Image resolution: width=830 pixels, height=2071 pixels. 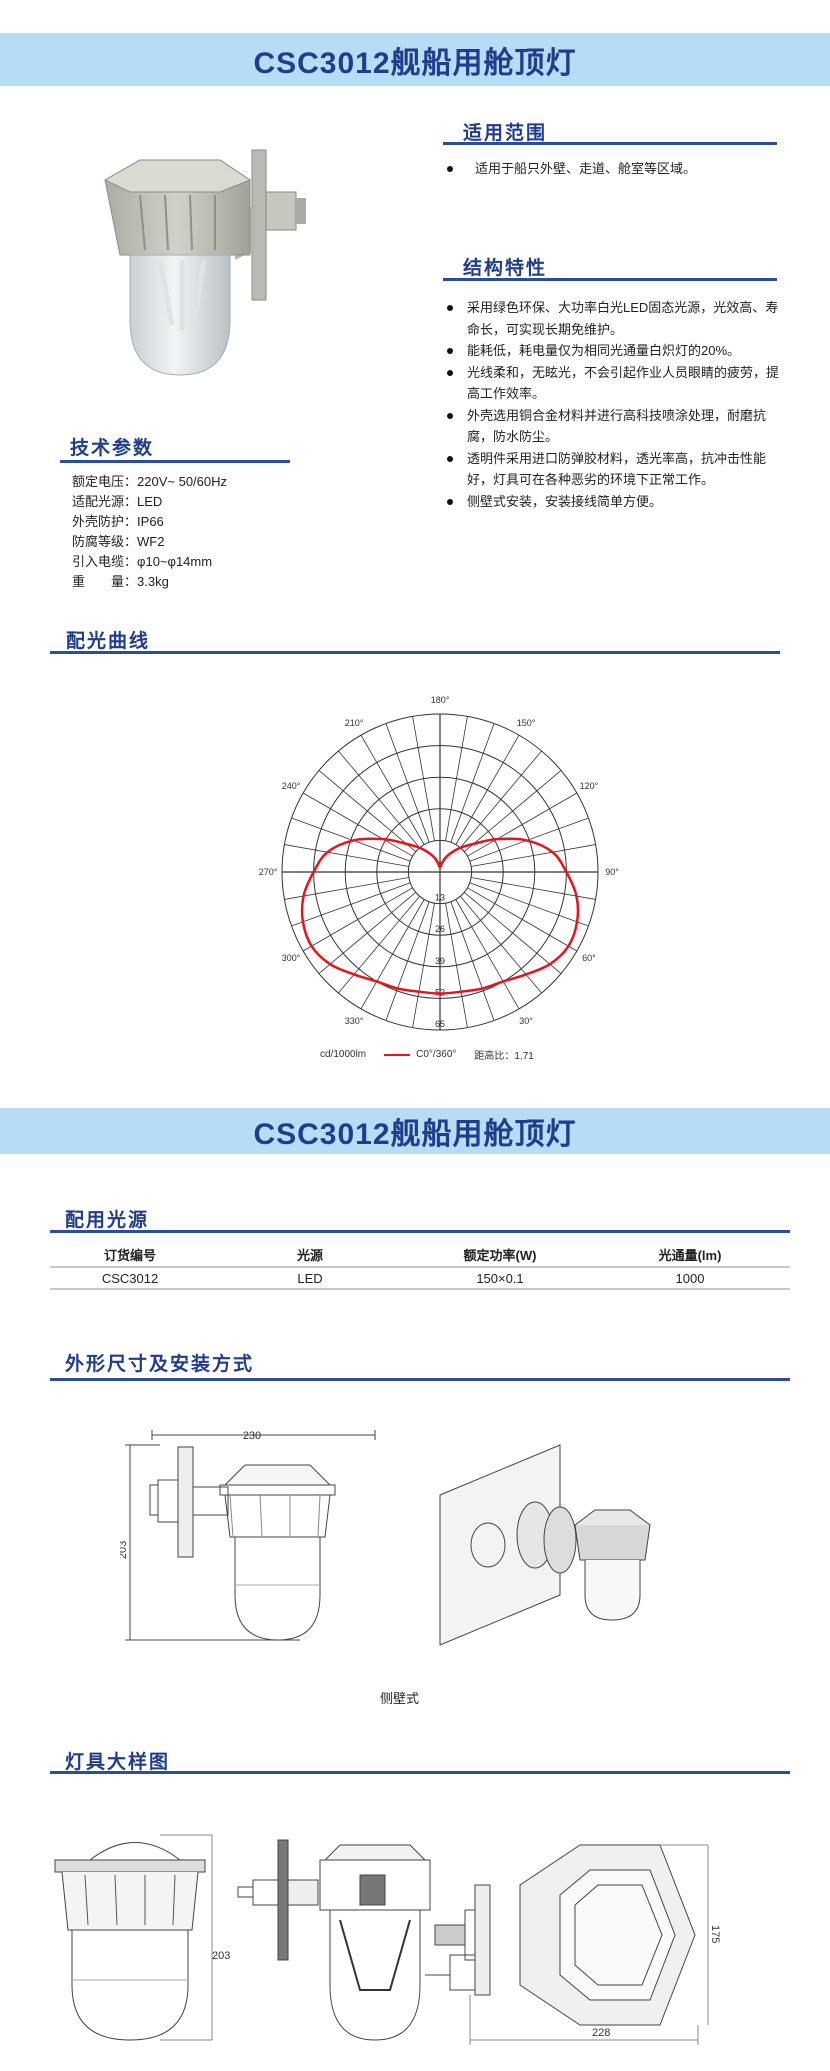 What do you see at coordinates (617, 318) in the screenshot?
I see `feature-item: 采用绿色环保、大功率白光LED固态光源，光效高、寿命长，可实现长期免维护。` at bounding box center [617, 318].